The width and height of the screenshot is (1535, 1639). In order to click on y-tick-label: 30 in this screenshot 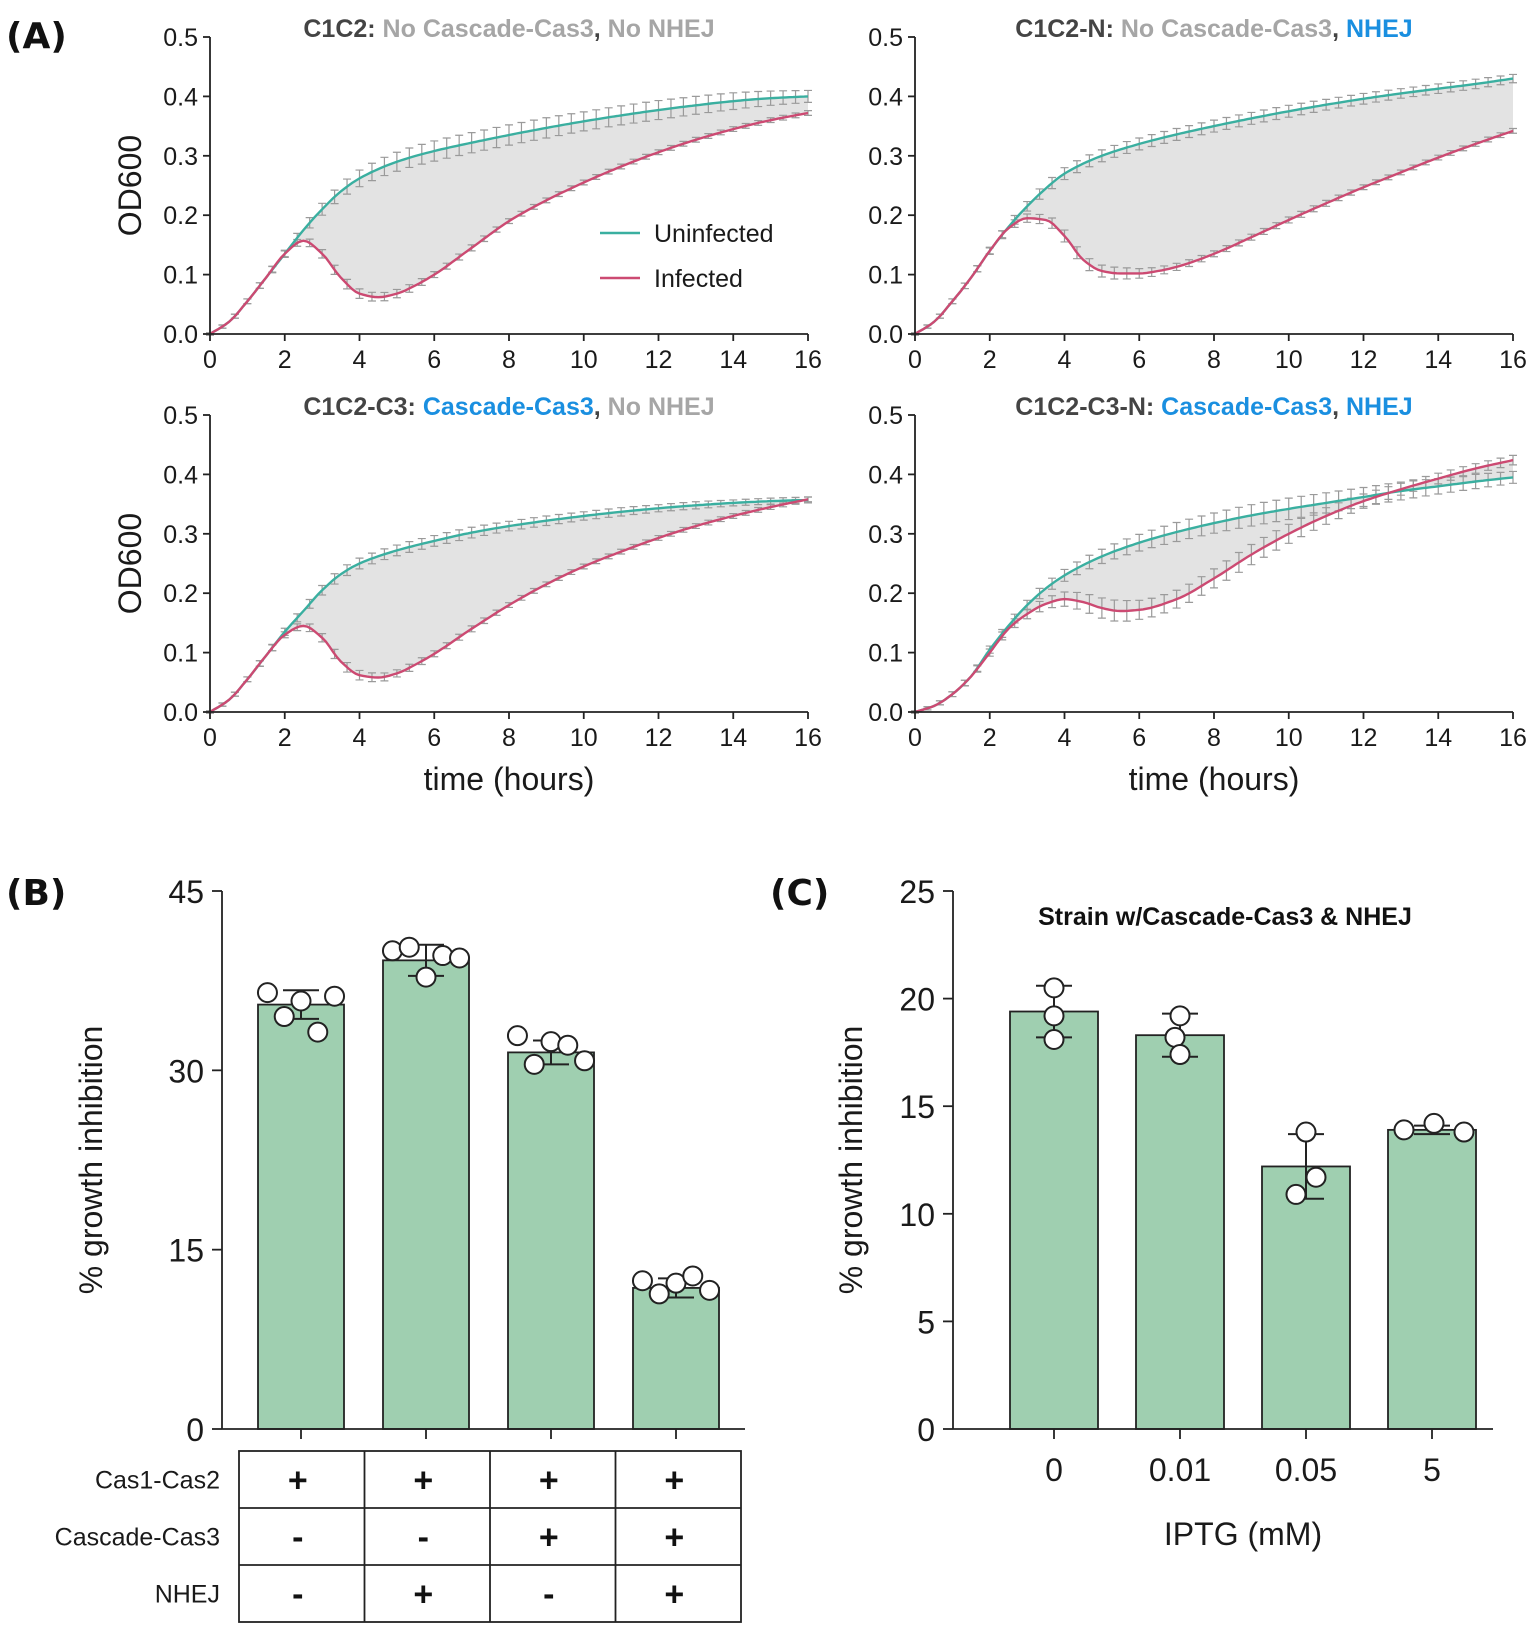, I will do `click(186, 1071)`.